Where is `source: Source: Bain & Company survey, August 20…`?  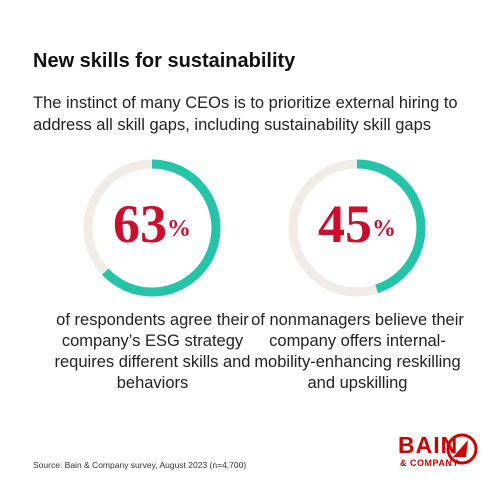 source: Source: Bain & Company survey, August 20… is located at coordinates (140, 465).